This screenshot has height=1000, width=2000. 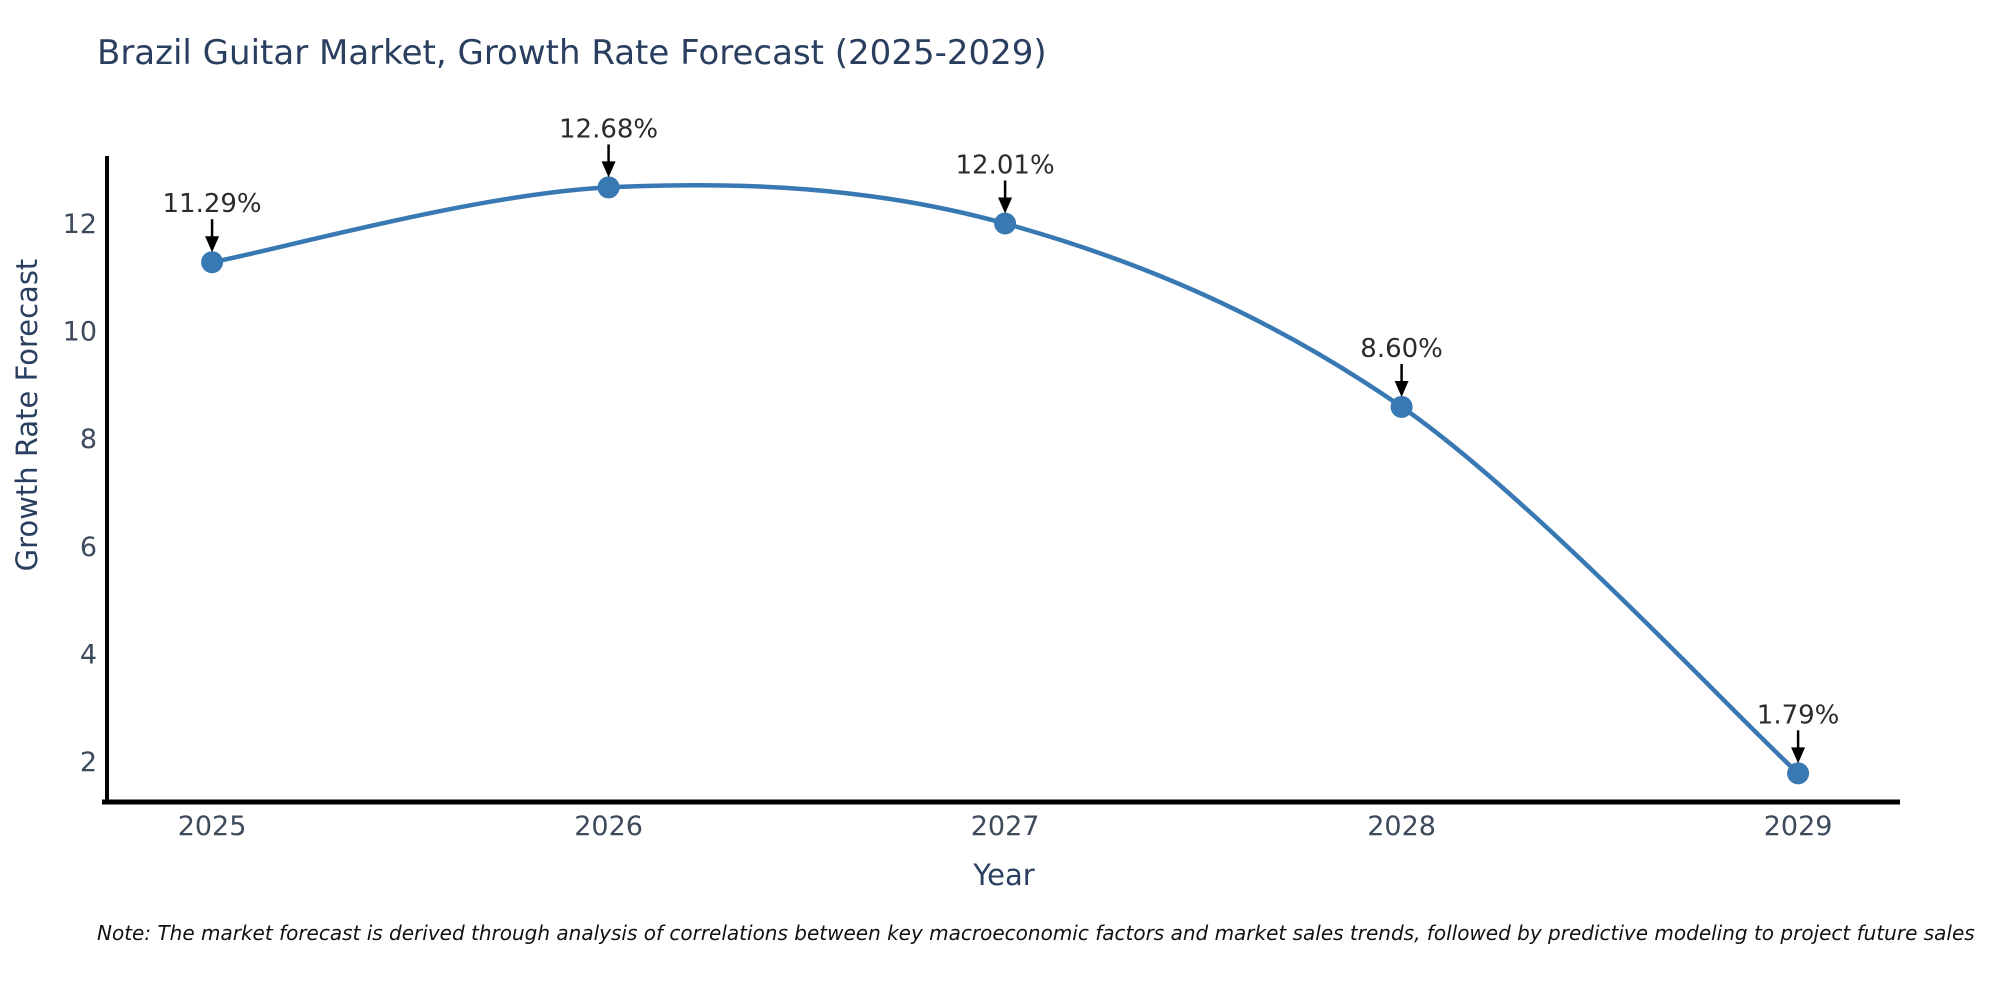 I want to click on y-tick-label: 10, so click(x=80, y=332).